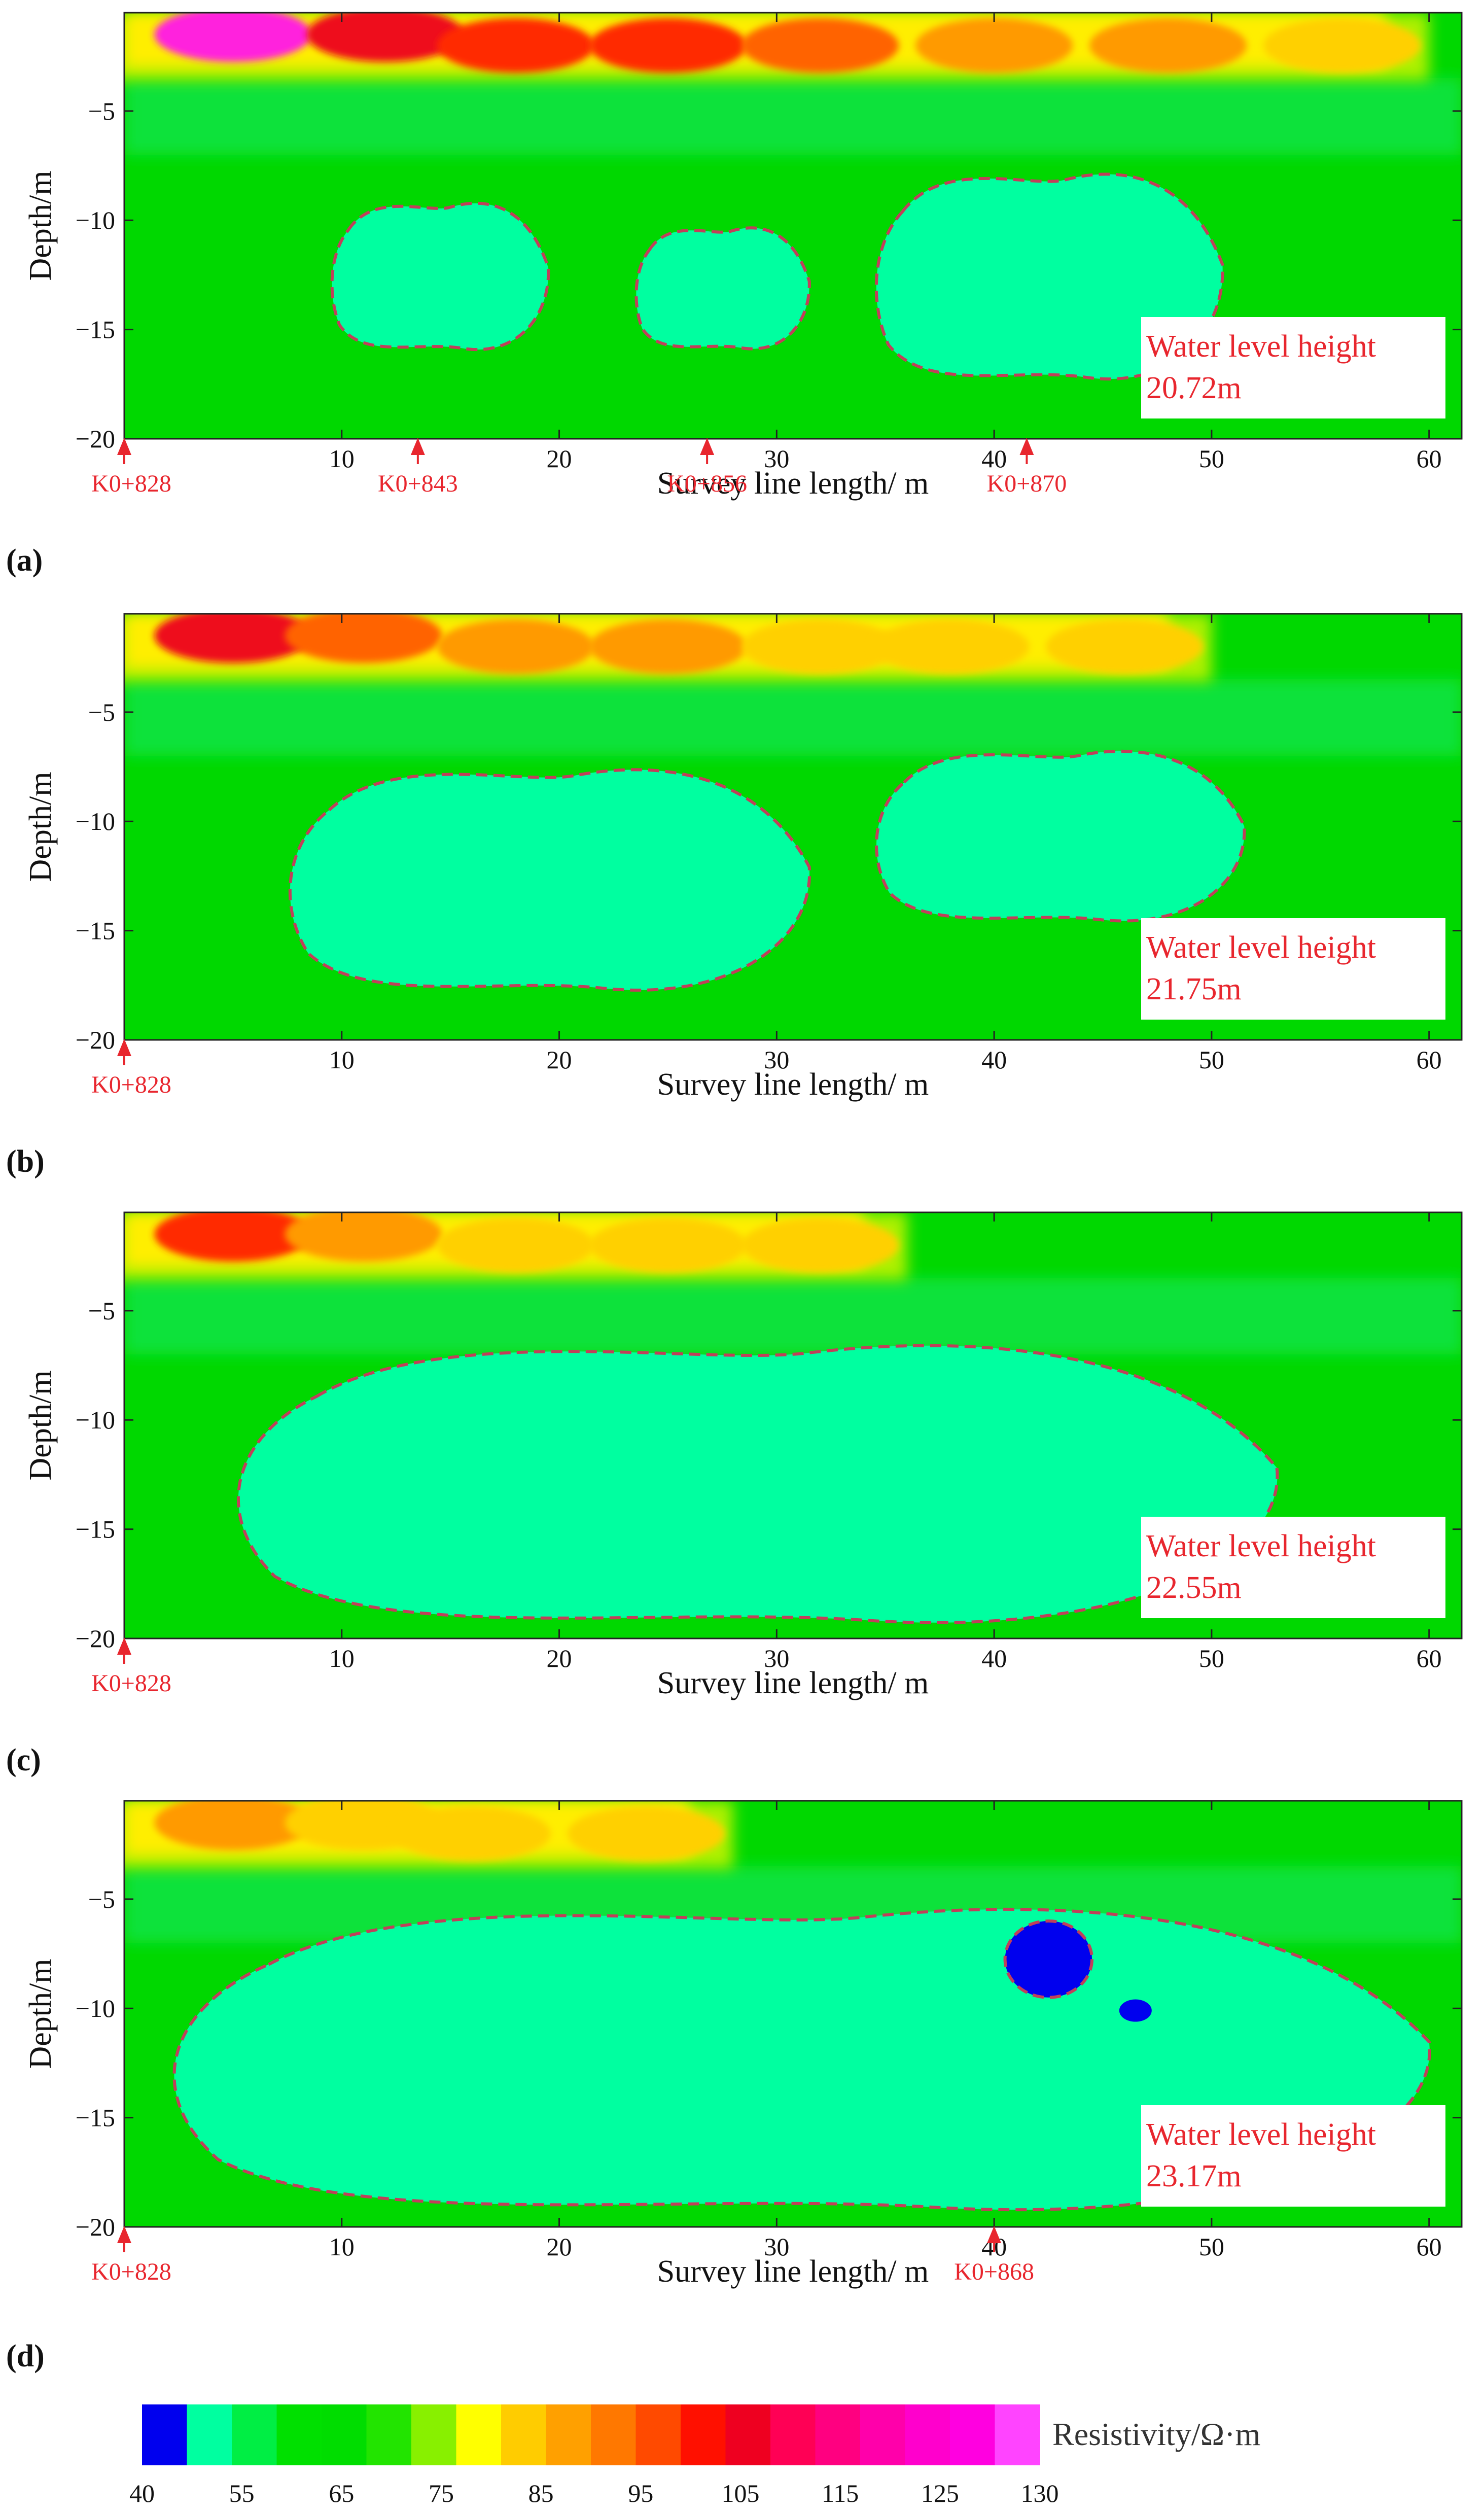 This screenshot has height=2513, width=1484. Describe the element at coordinates (1194, 1587) in the screenshot. I see `annotation-value: 22.55m` at that location.